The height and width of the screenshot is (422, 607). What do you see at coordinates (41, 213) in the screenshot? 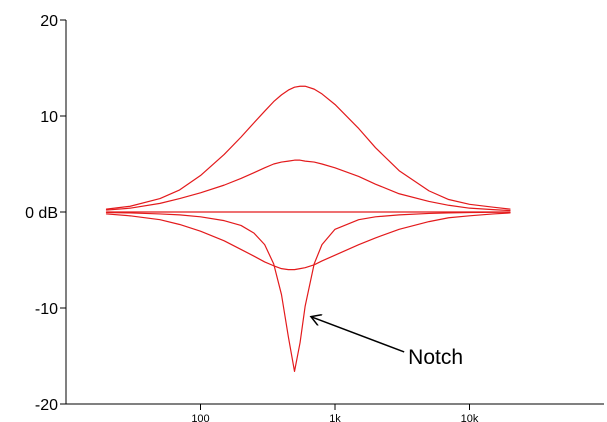
I see `y-tick-label: 0 dB` at bounding box center [41, 213].